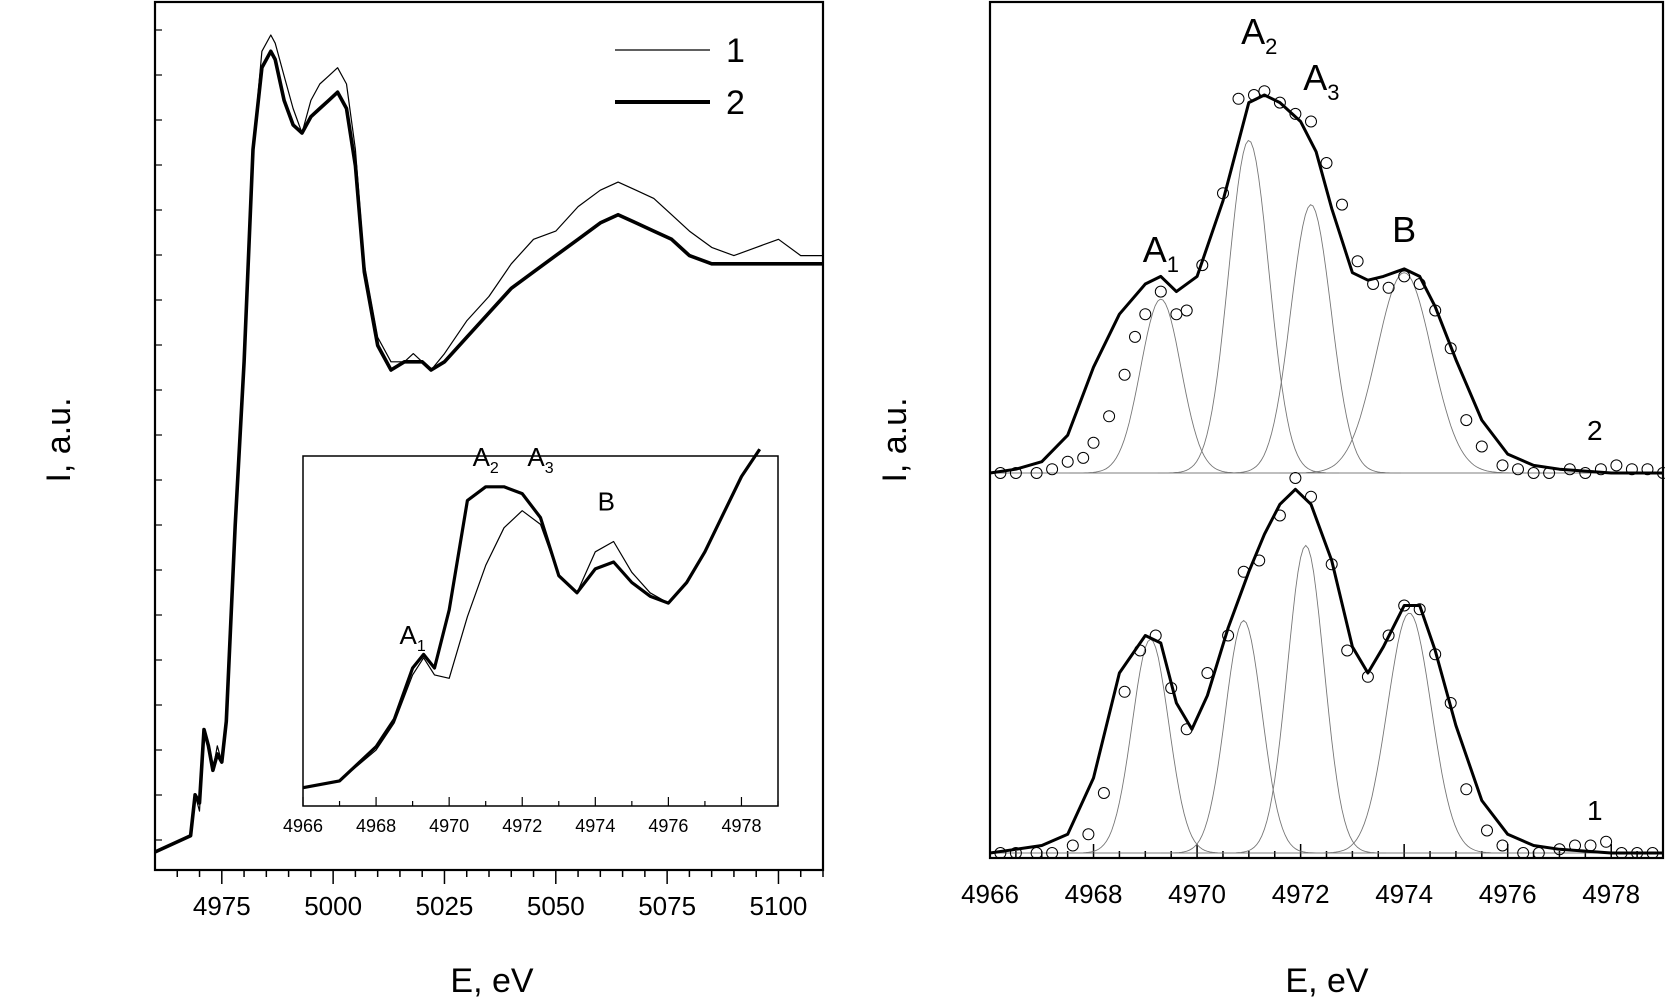 Image resolution: width=1665 pixels, height=1005 pixels. I want to click on left-x-axis-label: E, eV, so click(491, 981).